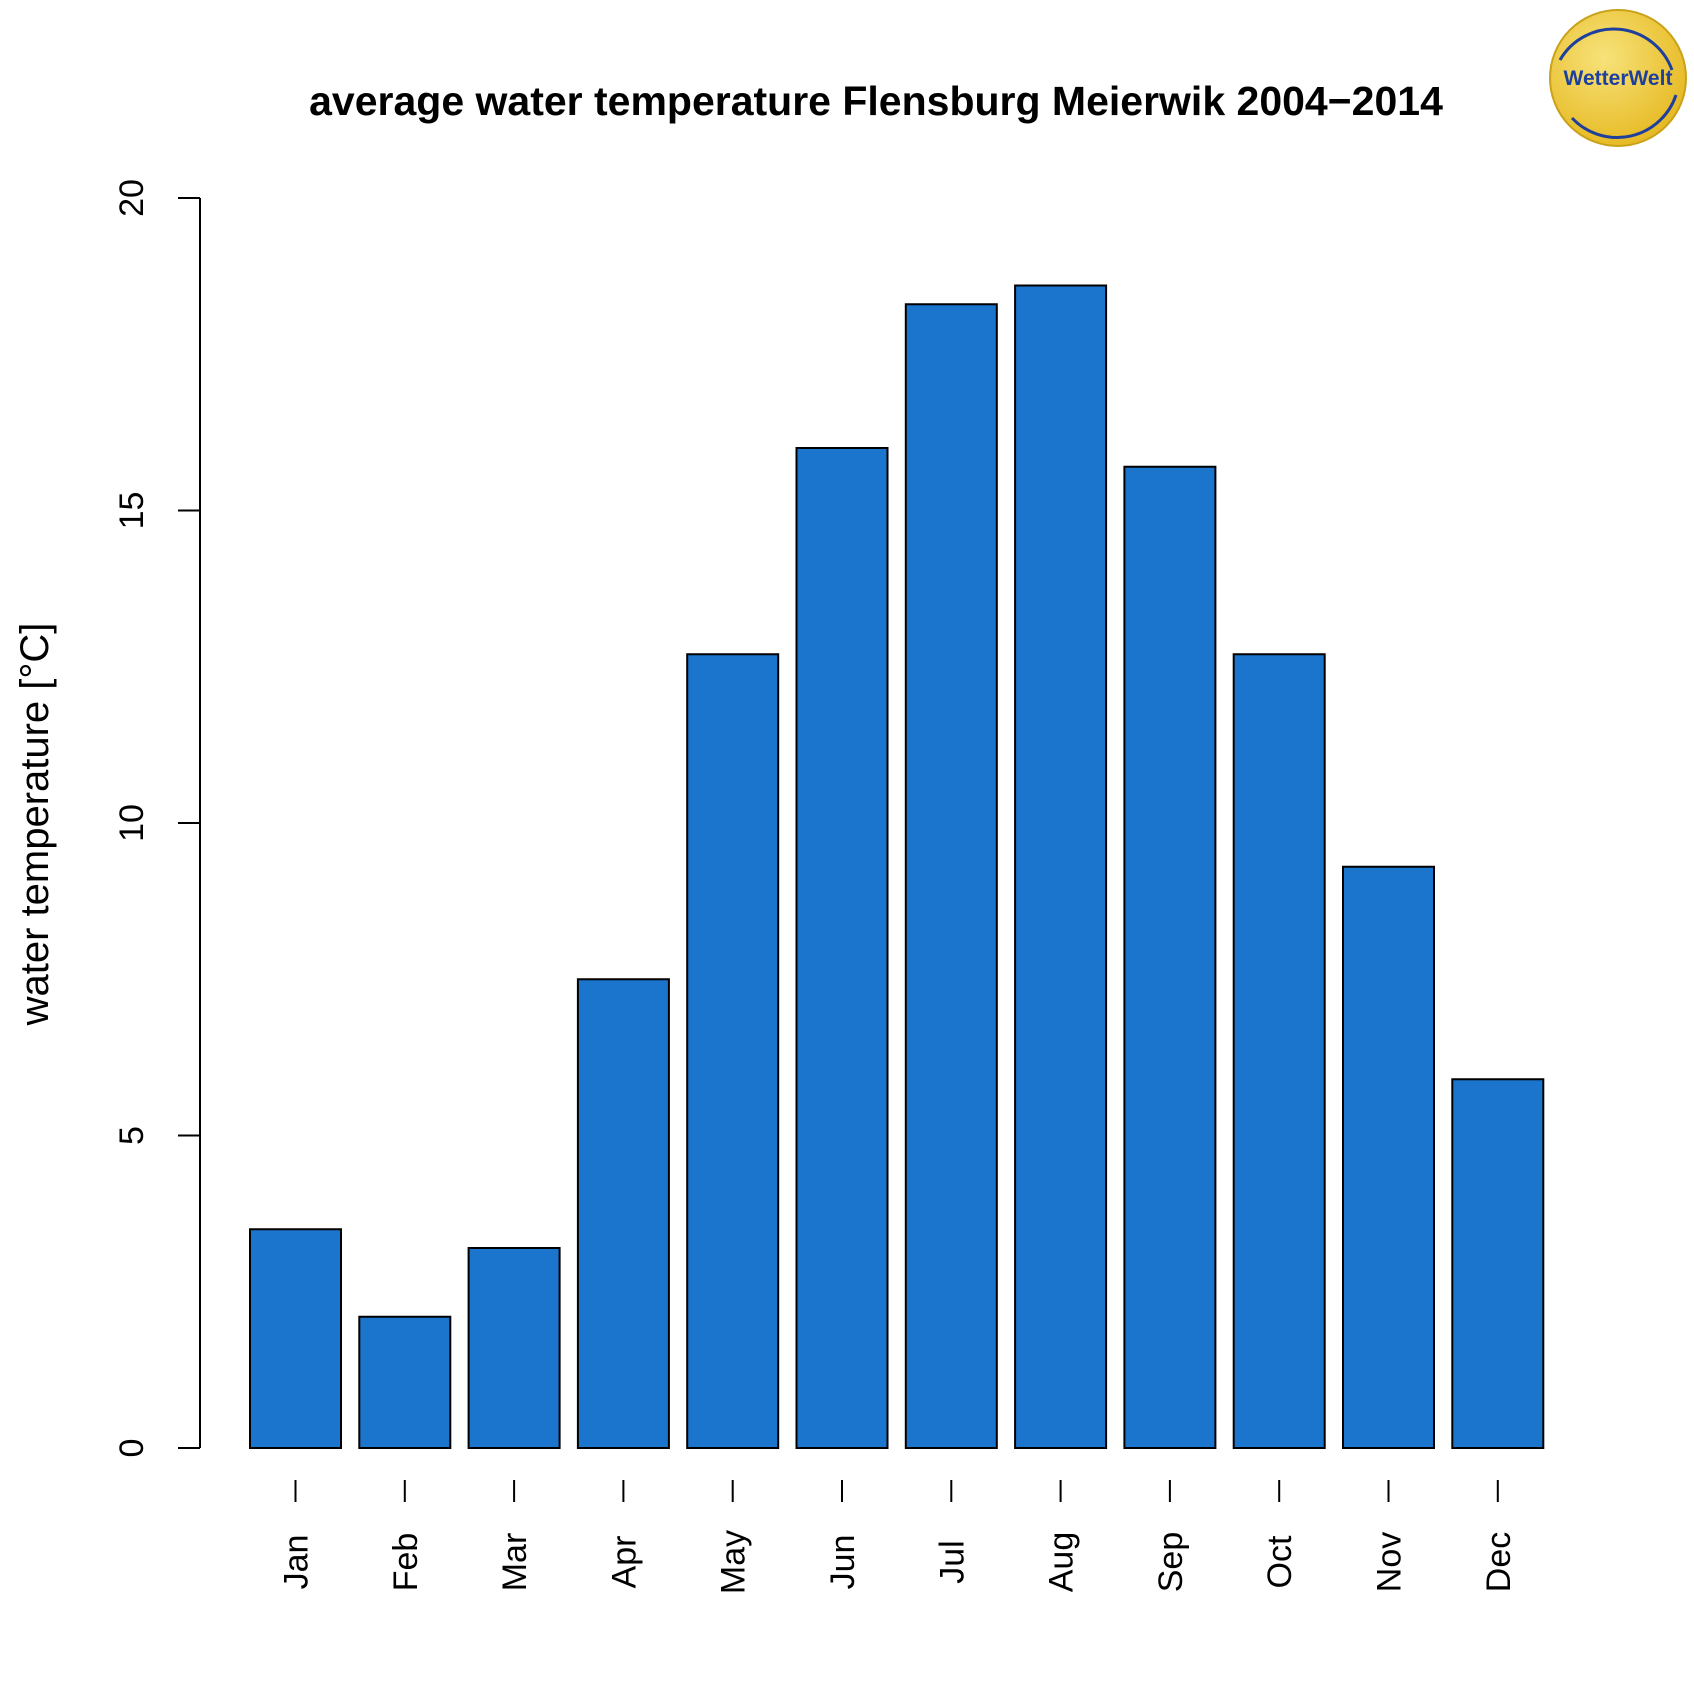 The image size is (1694, 1694). Describe the element at coordinates (1499, 1562) in the screenshot. I see `x-tick-label: Dec` at that location.